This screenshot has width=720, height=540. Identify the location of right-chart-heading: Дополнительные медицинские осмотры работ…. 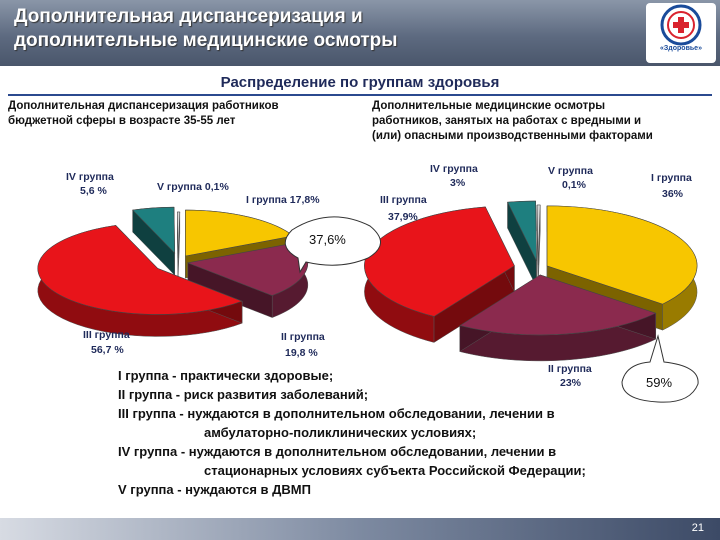
(545, 121).